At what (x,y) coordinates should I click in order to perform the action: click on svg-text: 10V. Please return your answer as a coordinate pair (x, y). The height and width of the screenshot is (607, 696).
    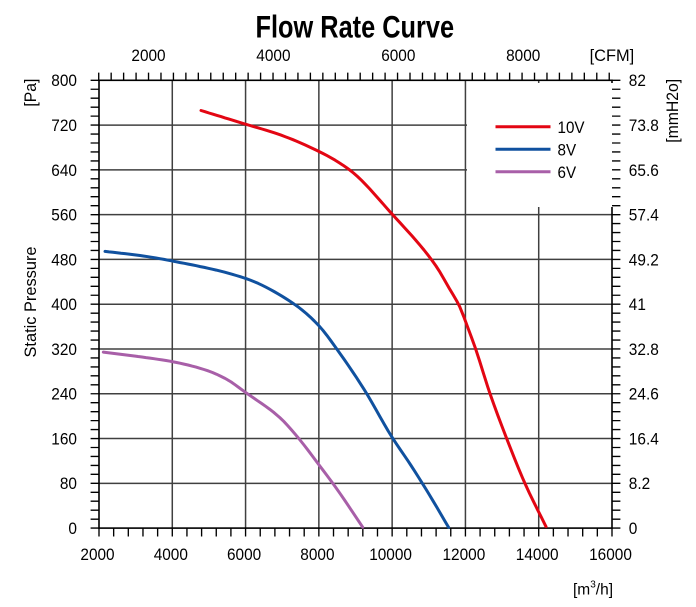
    Looking at the image, I should click on (572, 127).